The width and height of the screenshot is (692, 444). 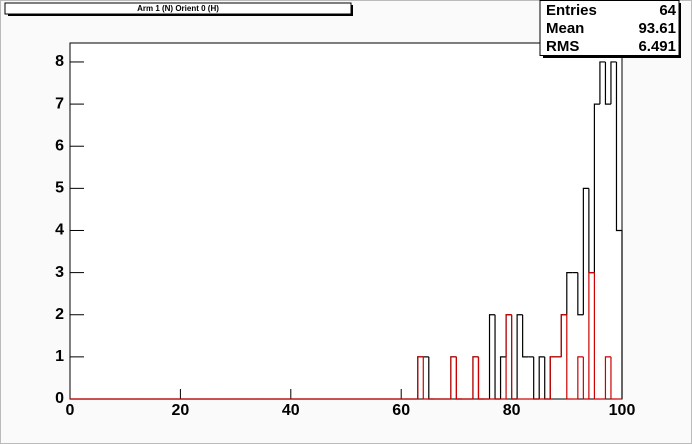 I want to click on x-tick-label: 60, so click(x=401, y=410).